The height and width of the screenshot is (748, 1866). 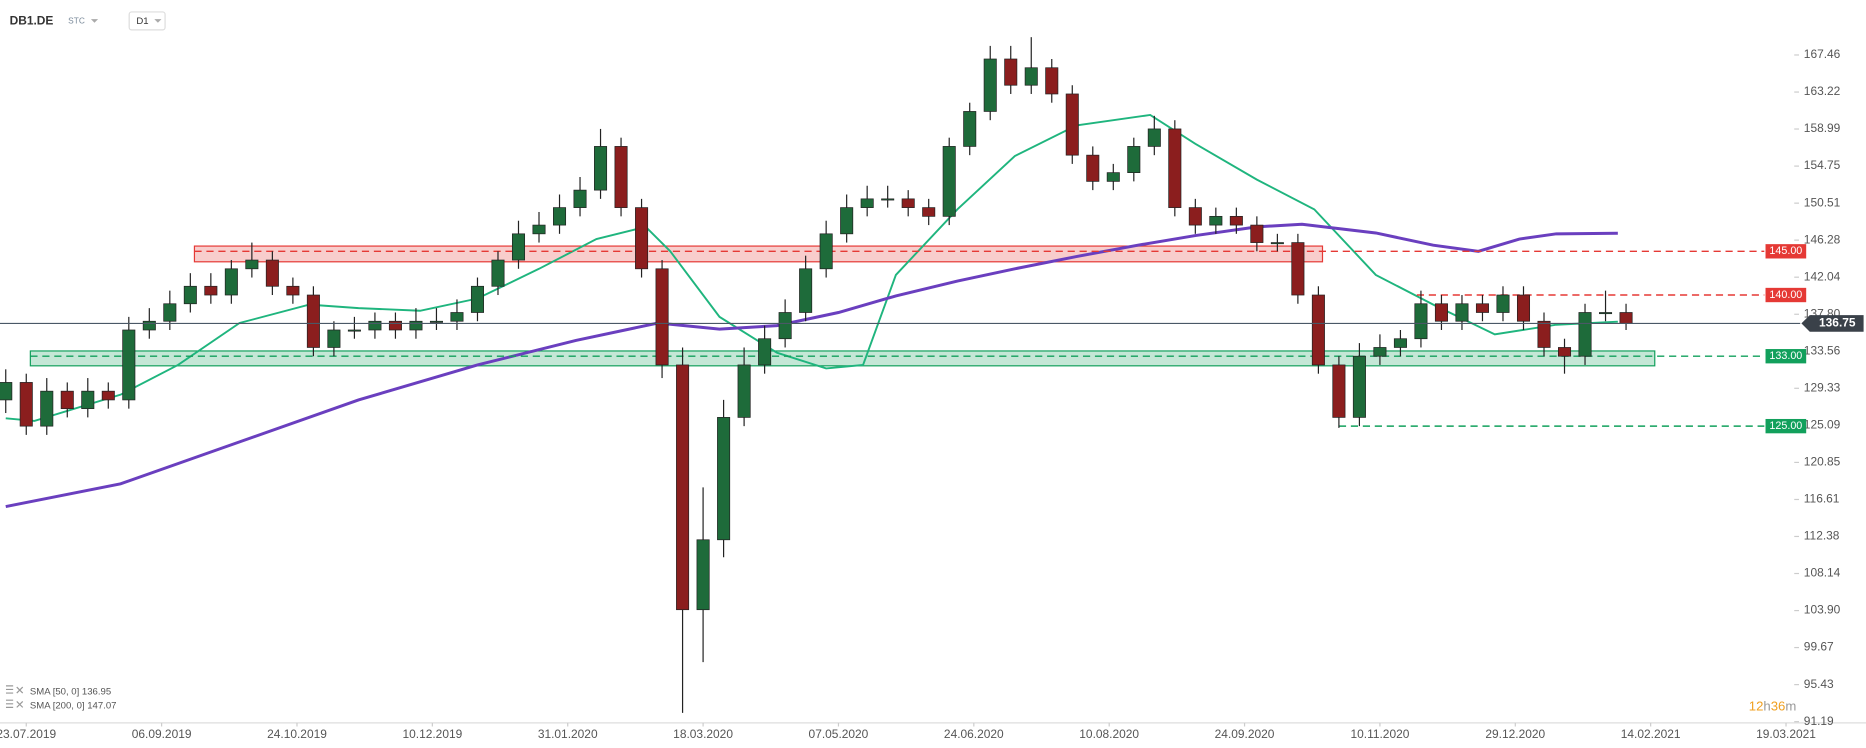 What do you see at coordinates (1822, 610) in the screenshot?
I see `y-tick-label: 103.90` at bounding box center [1822, 610].